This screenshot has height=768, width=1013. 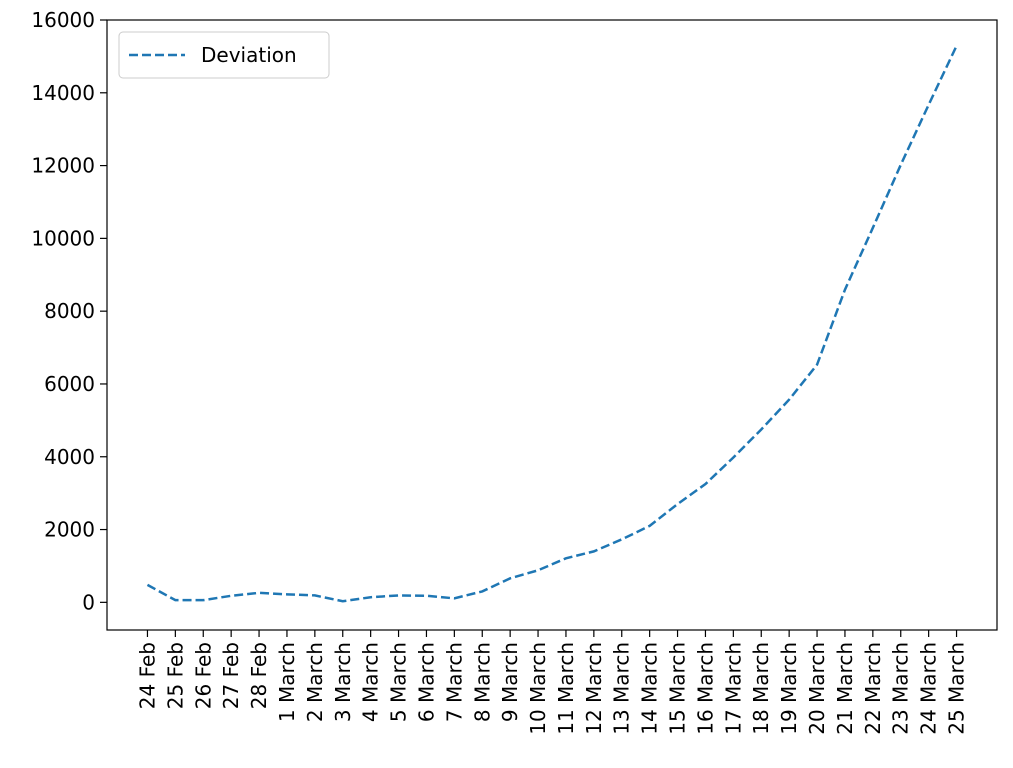 I want to click on x-tick-label: 6 March, so click(x=426, y=682).